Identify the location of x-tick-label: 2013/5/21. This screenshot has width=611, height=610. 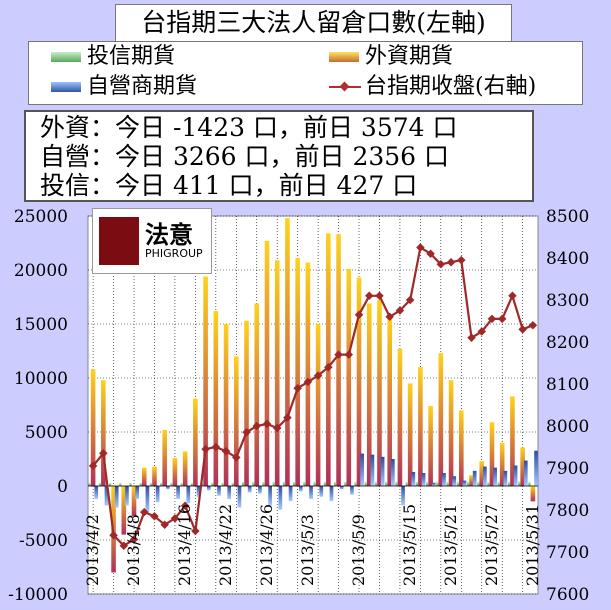
(450, 545).